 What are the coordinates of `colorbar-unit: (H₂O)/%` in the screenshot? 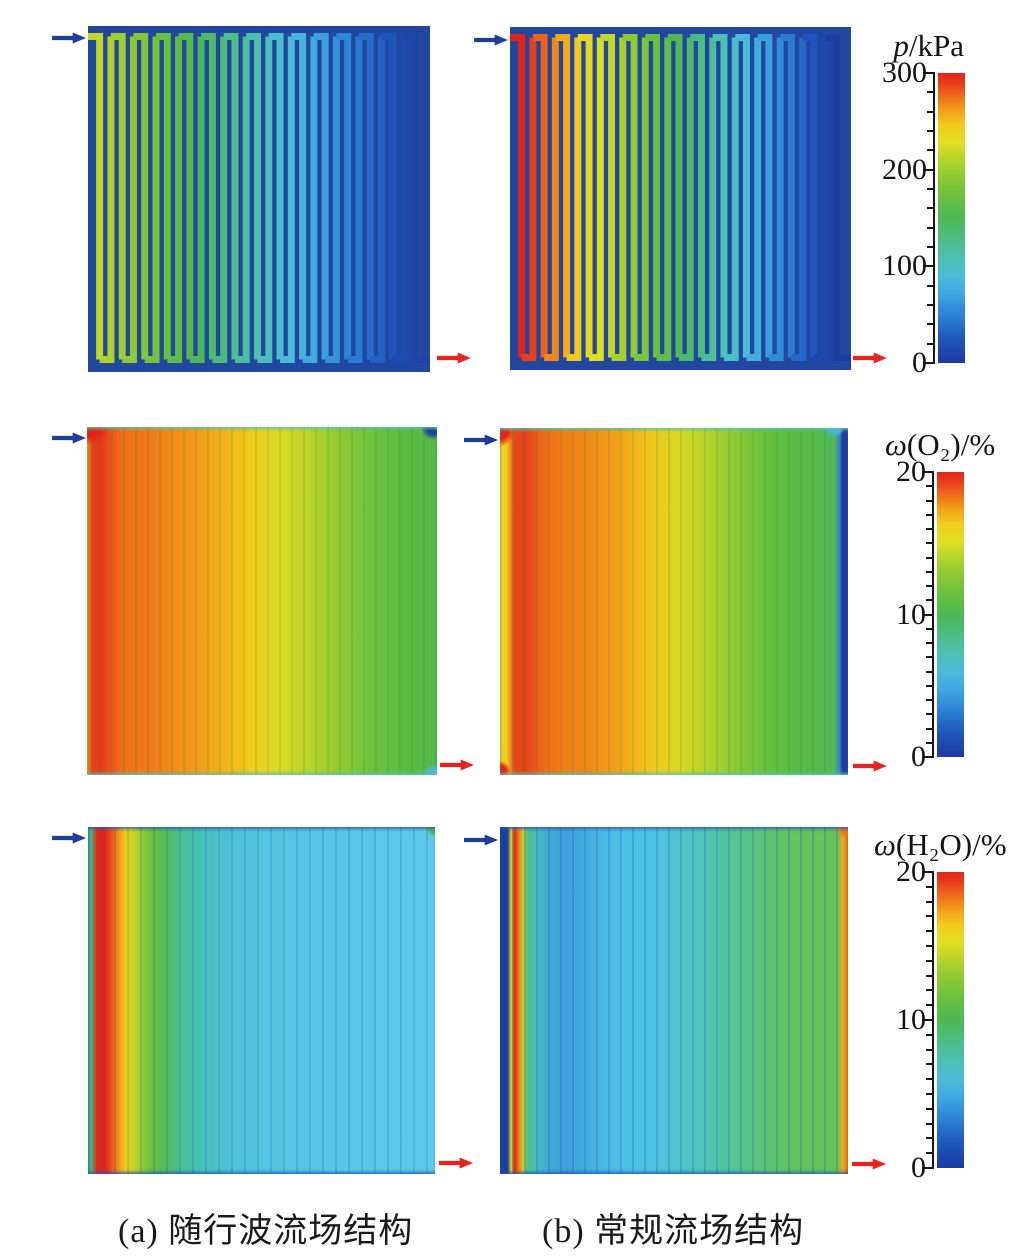 It's located at (951, 844).